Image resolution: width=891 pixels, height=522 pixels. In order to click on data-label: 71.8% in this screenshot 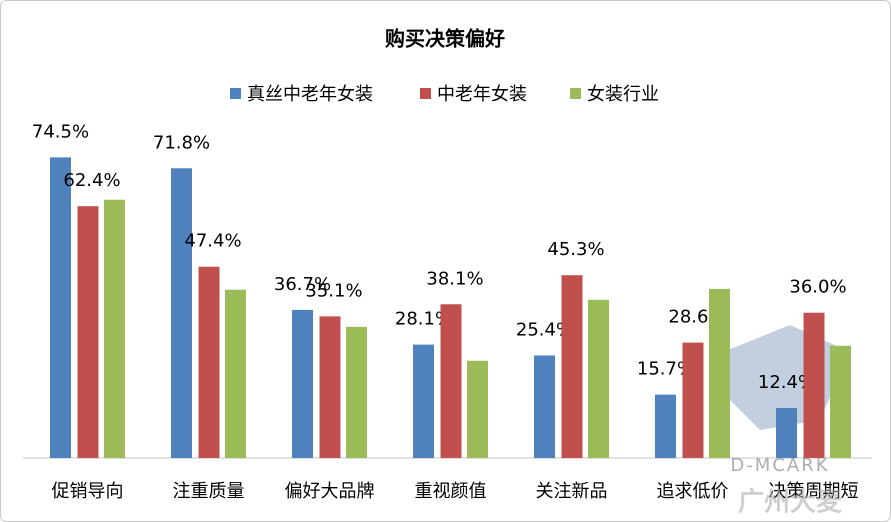, I will do `click(181, 142)`.